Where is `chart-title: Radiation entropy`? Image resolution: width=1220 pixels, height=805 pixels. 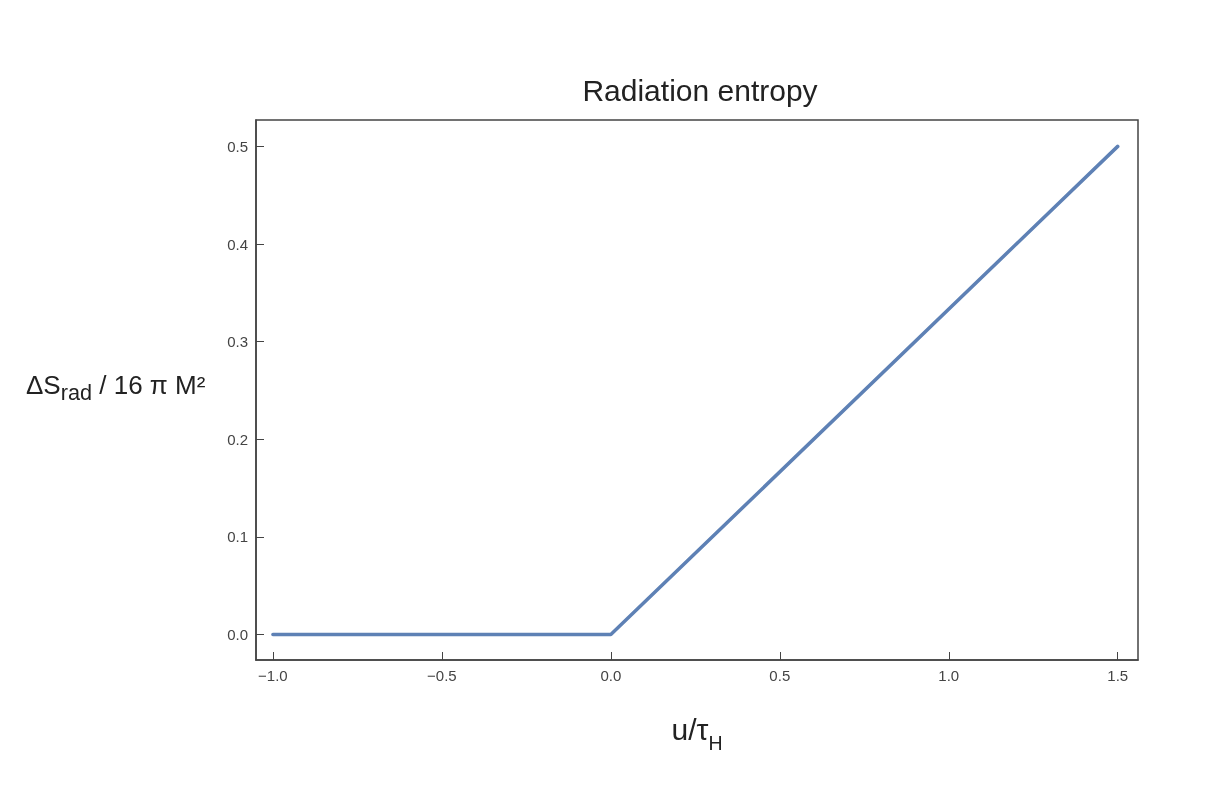 chart-title: Radiation entropy is located at coordinates (700, 90).